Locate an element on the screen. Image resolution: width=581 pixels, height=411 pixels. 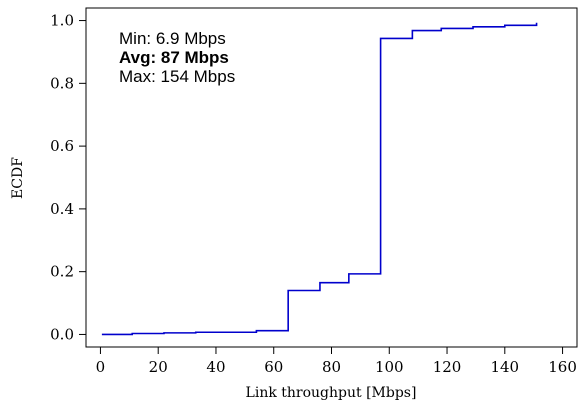
max-annotation: Max: 154 Mbps is located at coordinates (177, 76).